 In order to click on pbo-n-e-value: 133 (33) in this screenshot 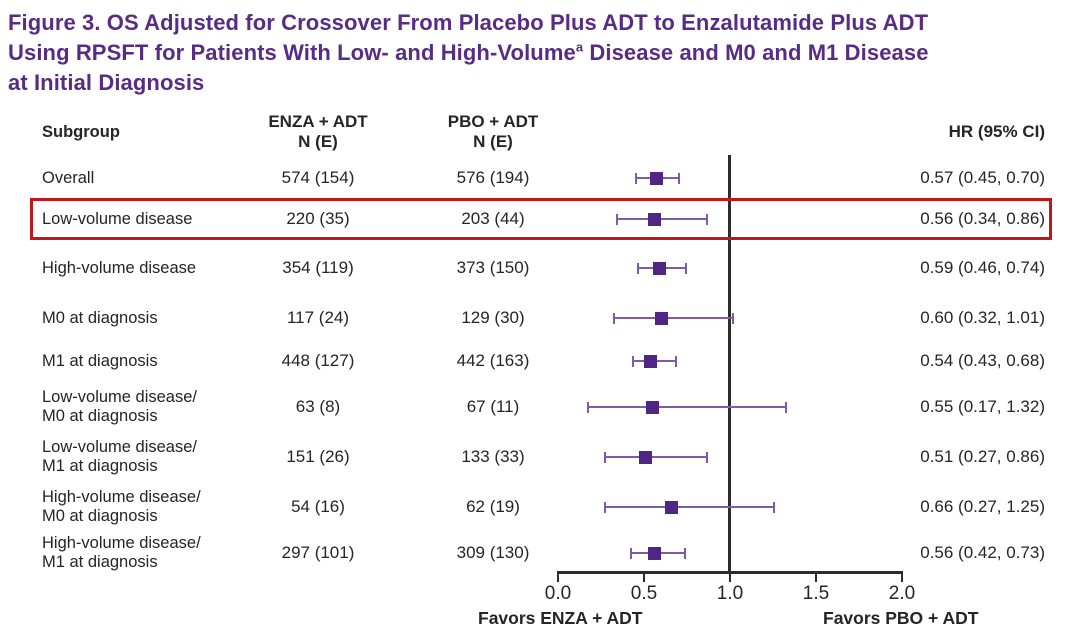, I will do `click(493, 456)`.